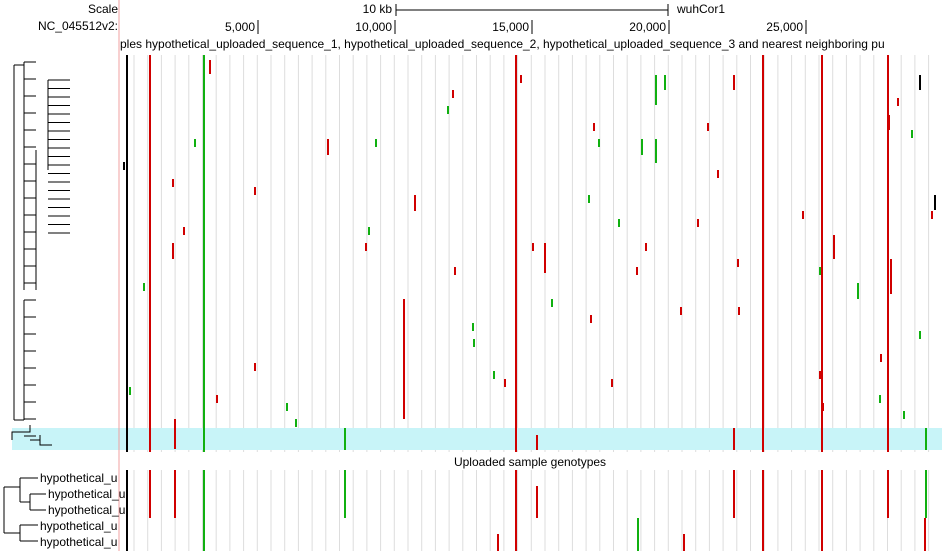  Describe the element at coordinates (373, 27) in the screenshot. I see `ruler-label: 10,000` at that location.